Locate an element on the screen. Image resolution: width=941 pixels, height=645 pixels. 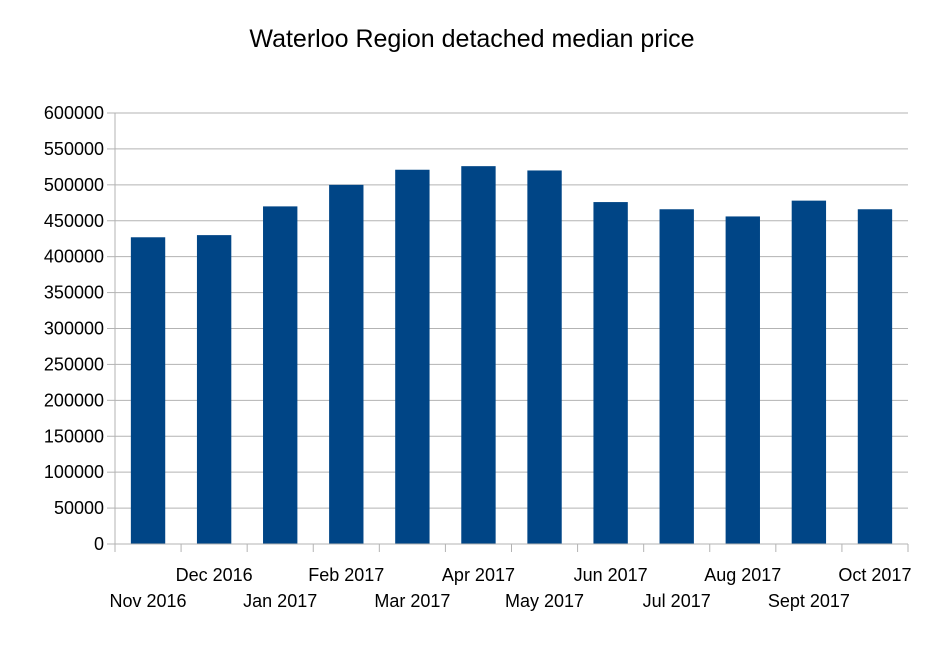
y-tick-label: 500000 is located at coordinates (74, 185).